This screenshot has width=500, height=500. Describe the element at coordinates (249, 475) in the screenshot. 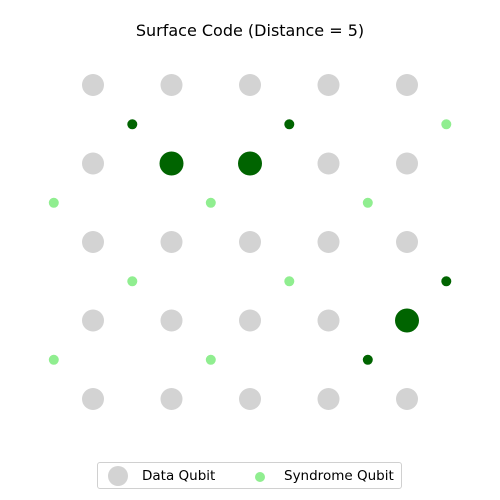

I see `legend: Data Qubit Syndrome Qubit` at that location.